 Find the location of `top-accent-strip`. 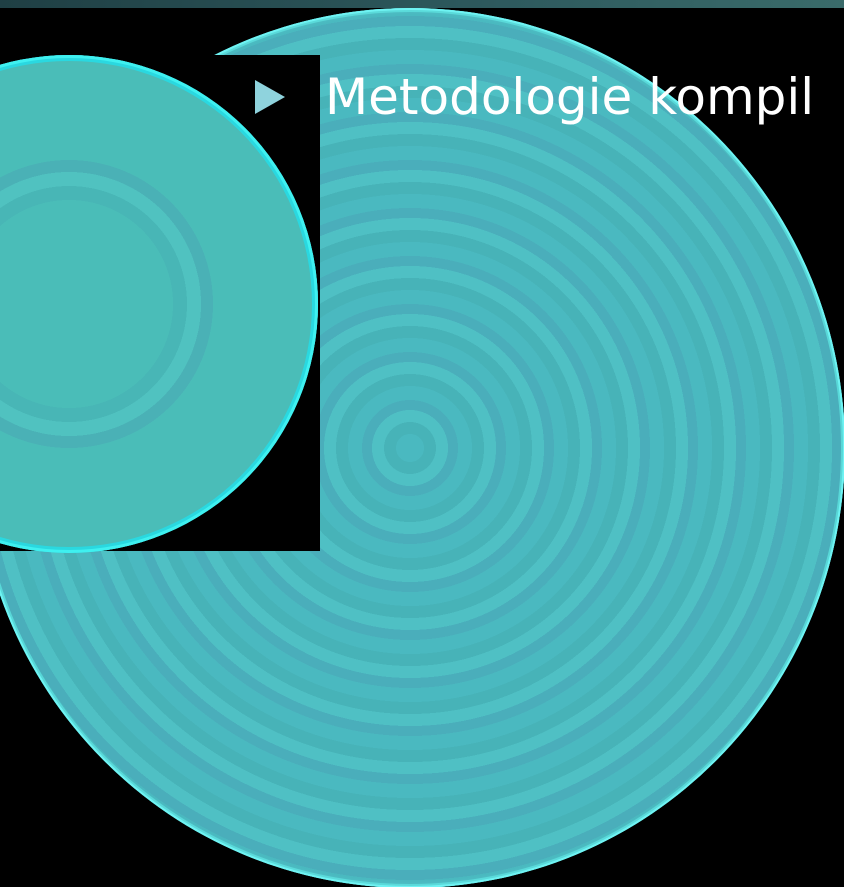

top-accent-strip is located at coordinates (422, 4).